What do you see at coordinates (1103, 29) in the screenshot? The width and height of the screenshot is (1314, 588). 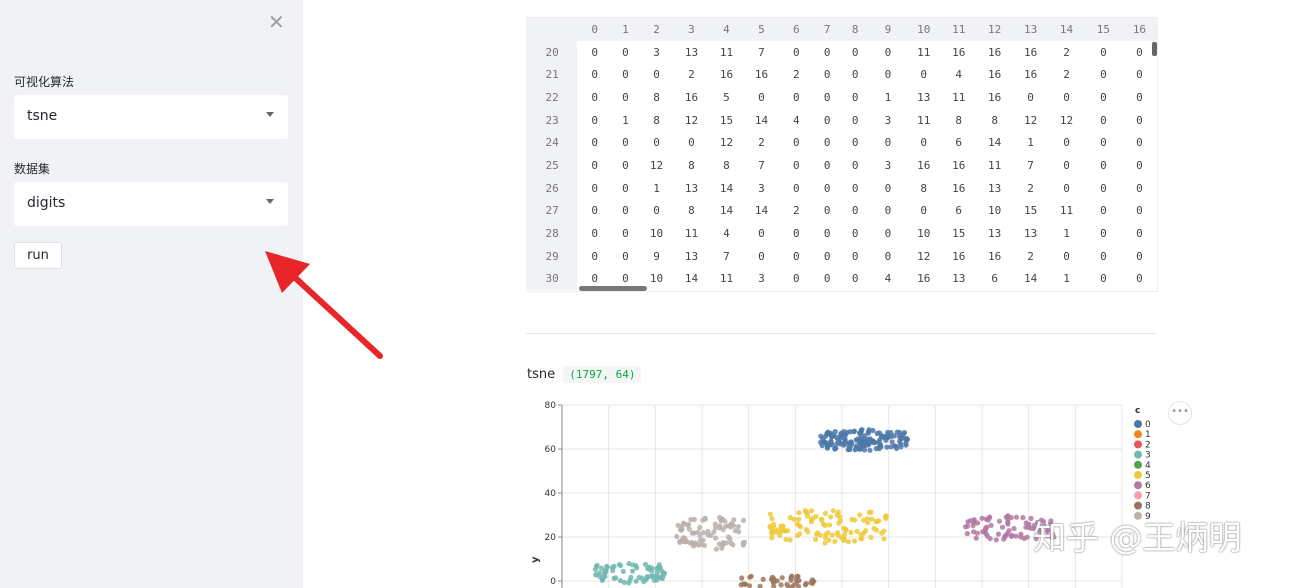 I see `column-header: 15` at bounding box center [1103, 29].